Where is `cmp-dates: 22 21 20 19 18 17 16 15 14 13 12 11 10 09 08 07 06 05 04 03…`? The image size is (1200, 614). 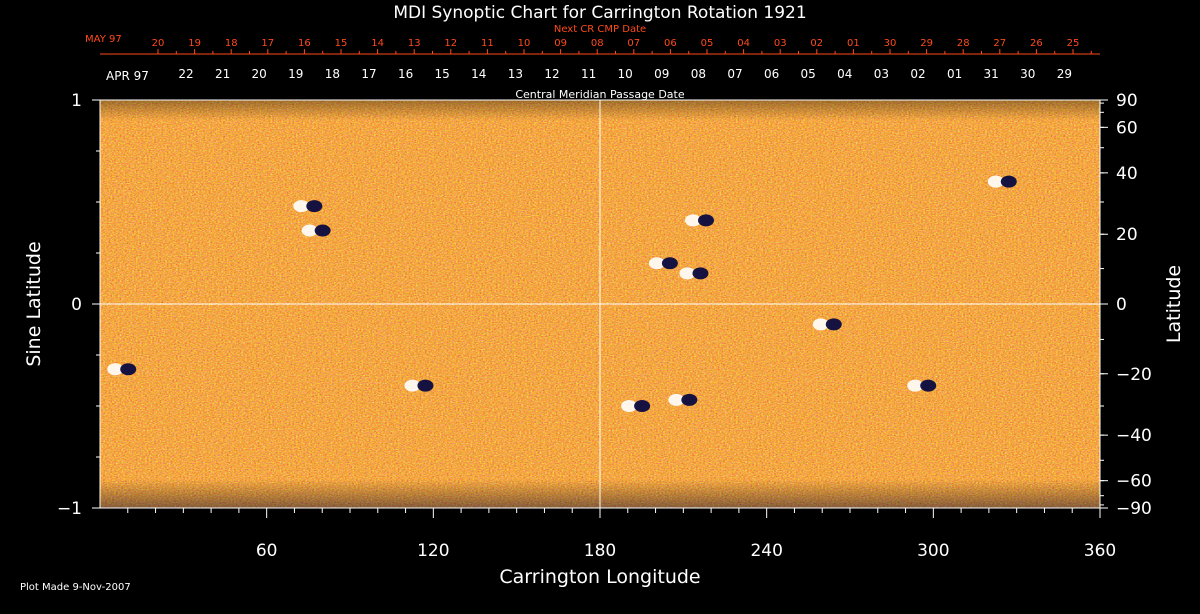
cmp-dates: 22 21 20 19 18 17 16 15 14 13 12 11 10 09 08 07 06 05 04 03… is located at coordinates (625, 74).